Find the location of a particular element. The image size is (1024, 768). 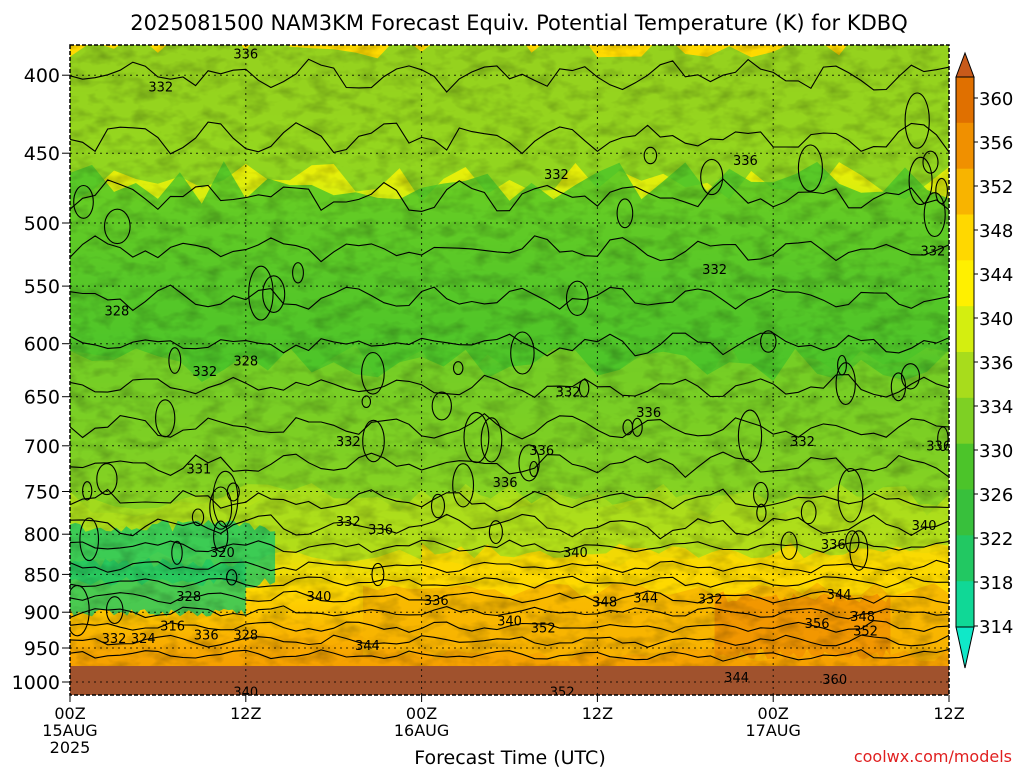

x-tick-label-48-0: 00Z is located at coordinates (773, 713).